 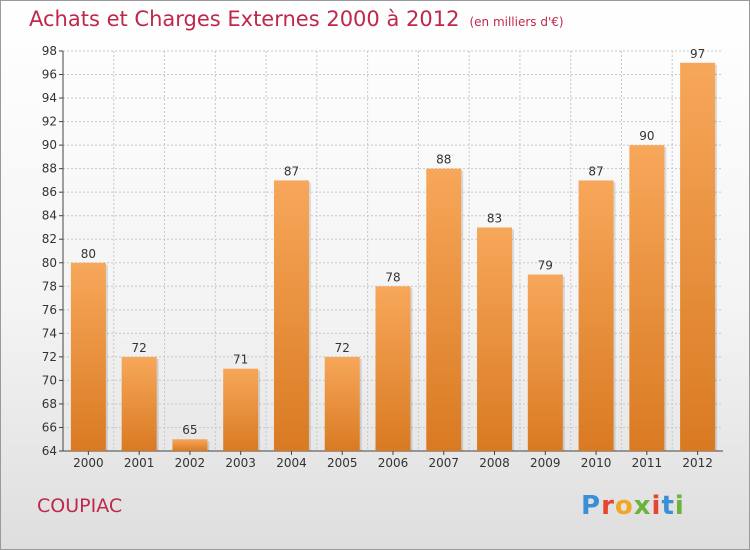 What do you see at coordinates (49, 380) in the screenshot?
I see `y-tick-label: 70` at bounding box center [49, 380].